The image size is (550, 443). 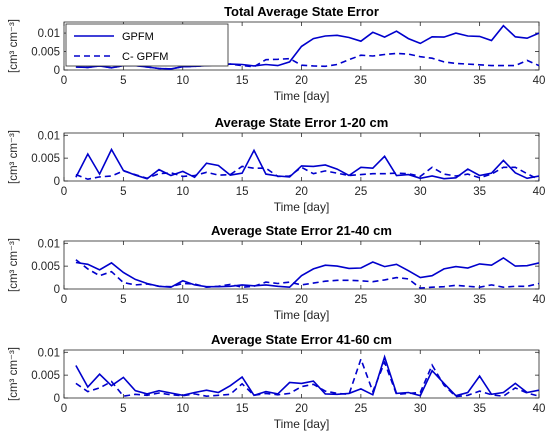 I want to click on legend-box, so click(x=147, y=45).